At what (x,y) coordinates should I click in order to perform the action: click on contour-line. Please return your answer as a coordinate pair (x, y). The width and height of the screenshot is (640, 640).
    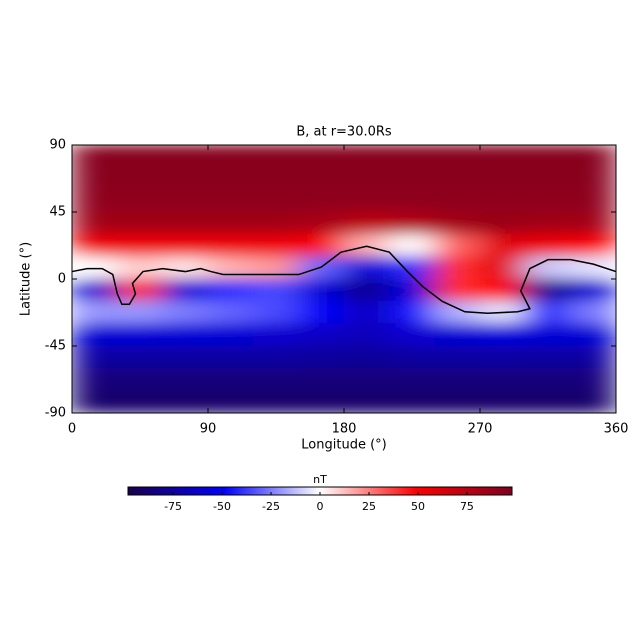
    Looking at the image, I should click on (344, 279).